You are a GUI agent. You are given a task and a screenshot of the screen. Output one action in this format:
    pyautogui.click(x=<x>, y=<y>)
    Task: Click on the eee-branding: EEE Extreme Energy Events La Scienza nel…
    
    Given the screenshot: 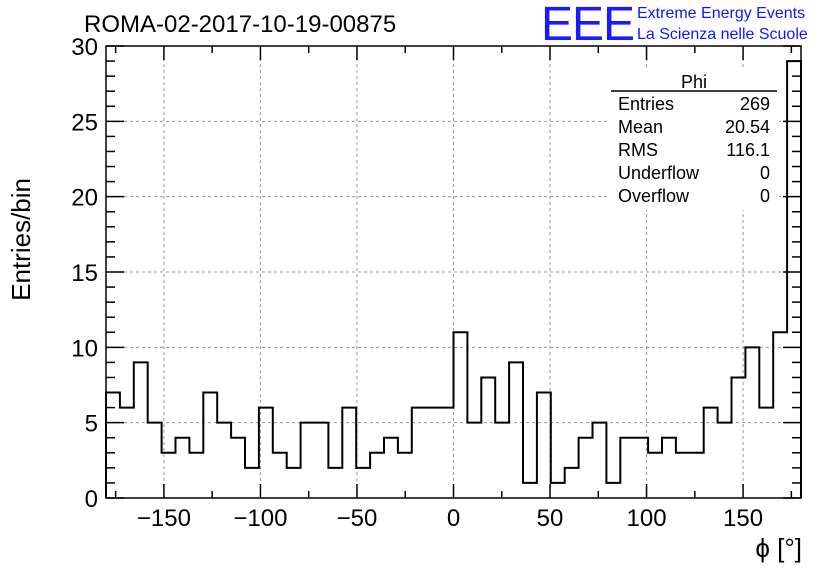 What is the action you would take?
    pyautogui.click(x=674, y=25)
    